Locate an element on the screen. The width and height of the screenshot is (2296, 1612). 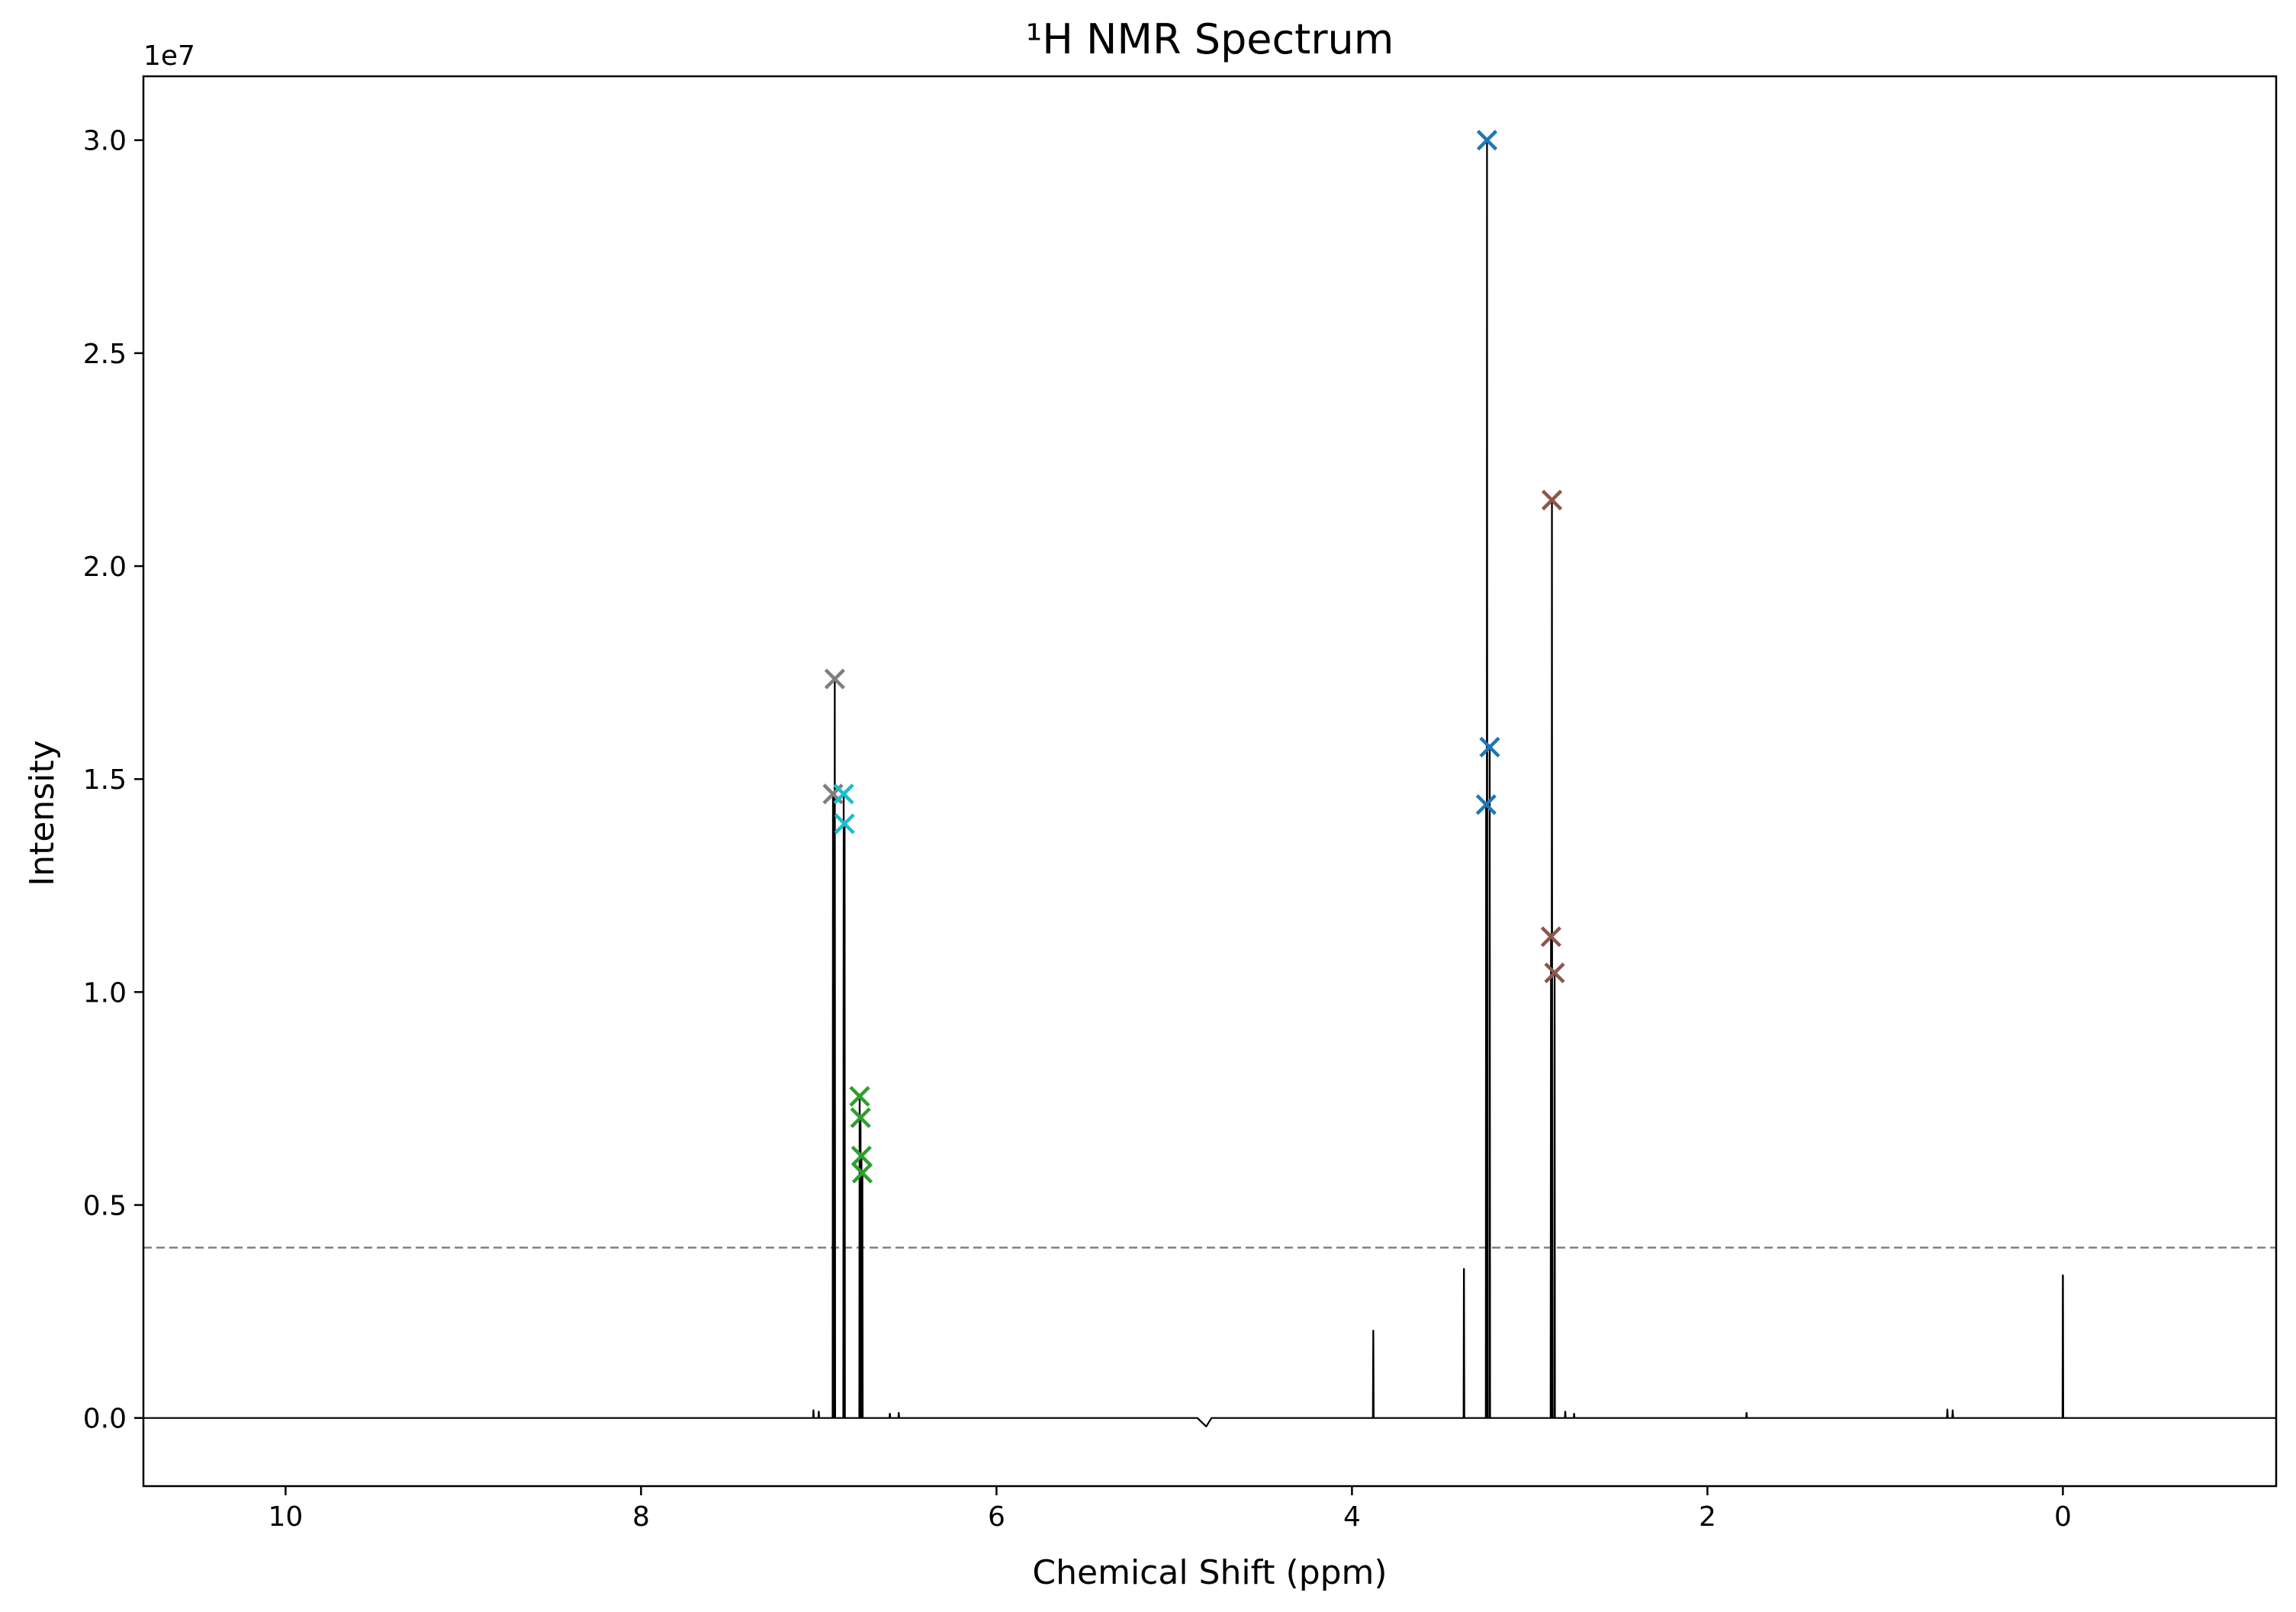
x-axis-ticks: 10 8 6 4 2 0 is located at coordinates (1170, 1509).